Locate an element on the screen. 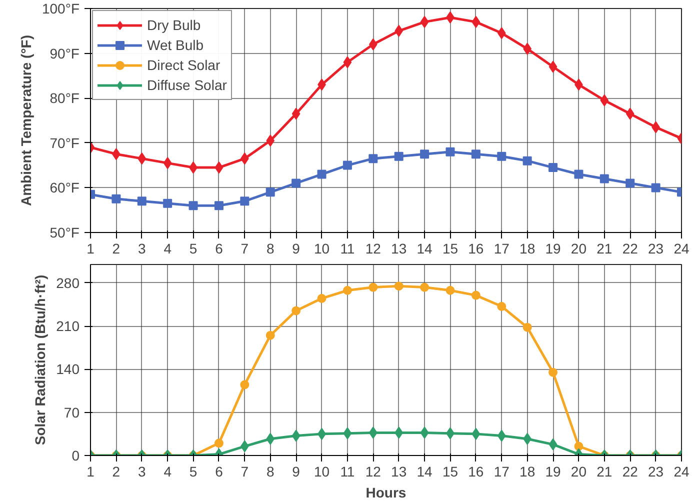 This screenshot has height=503, width=697. y-tick-label: 100°F is located at coordinates (61, 8).